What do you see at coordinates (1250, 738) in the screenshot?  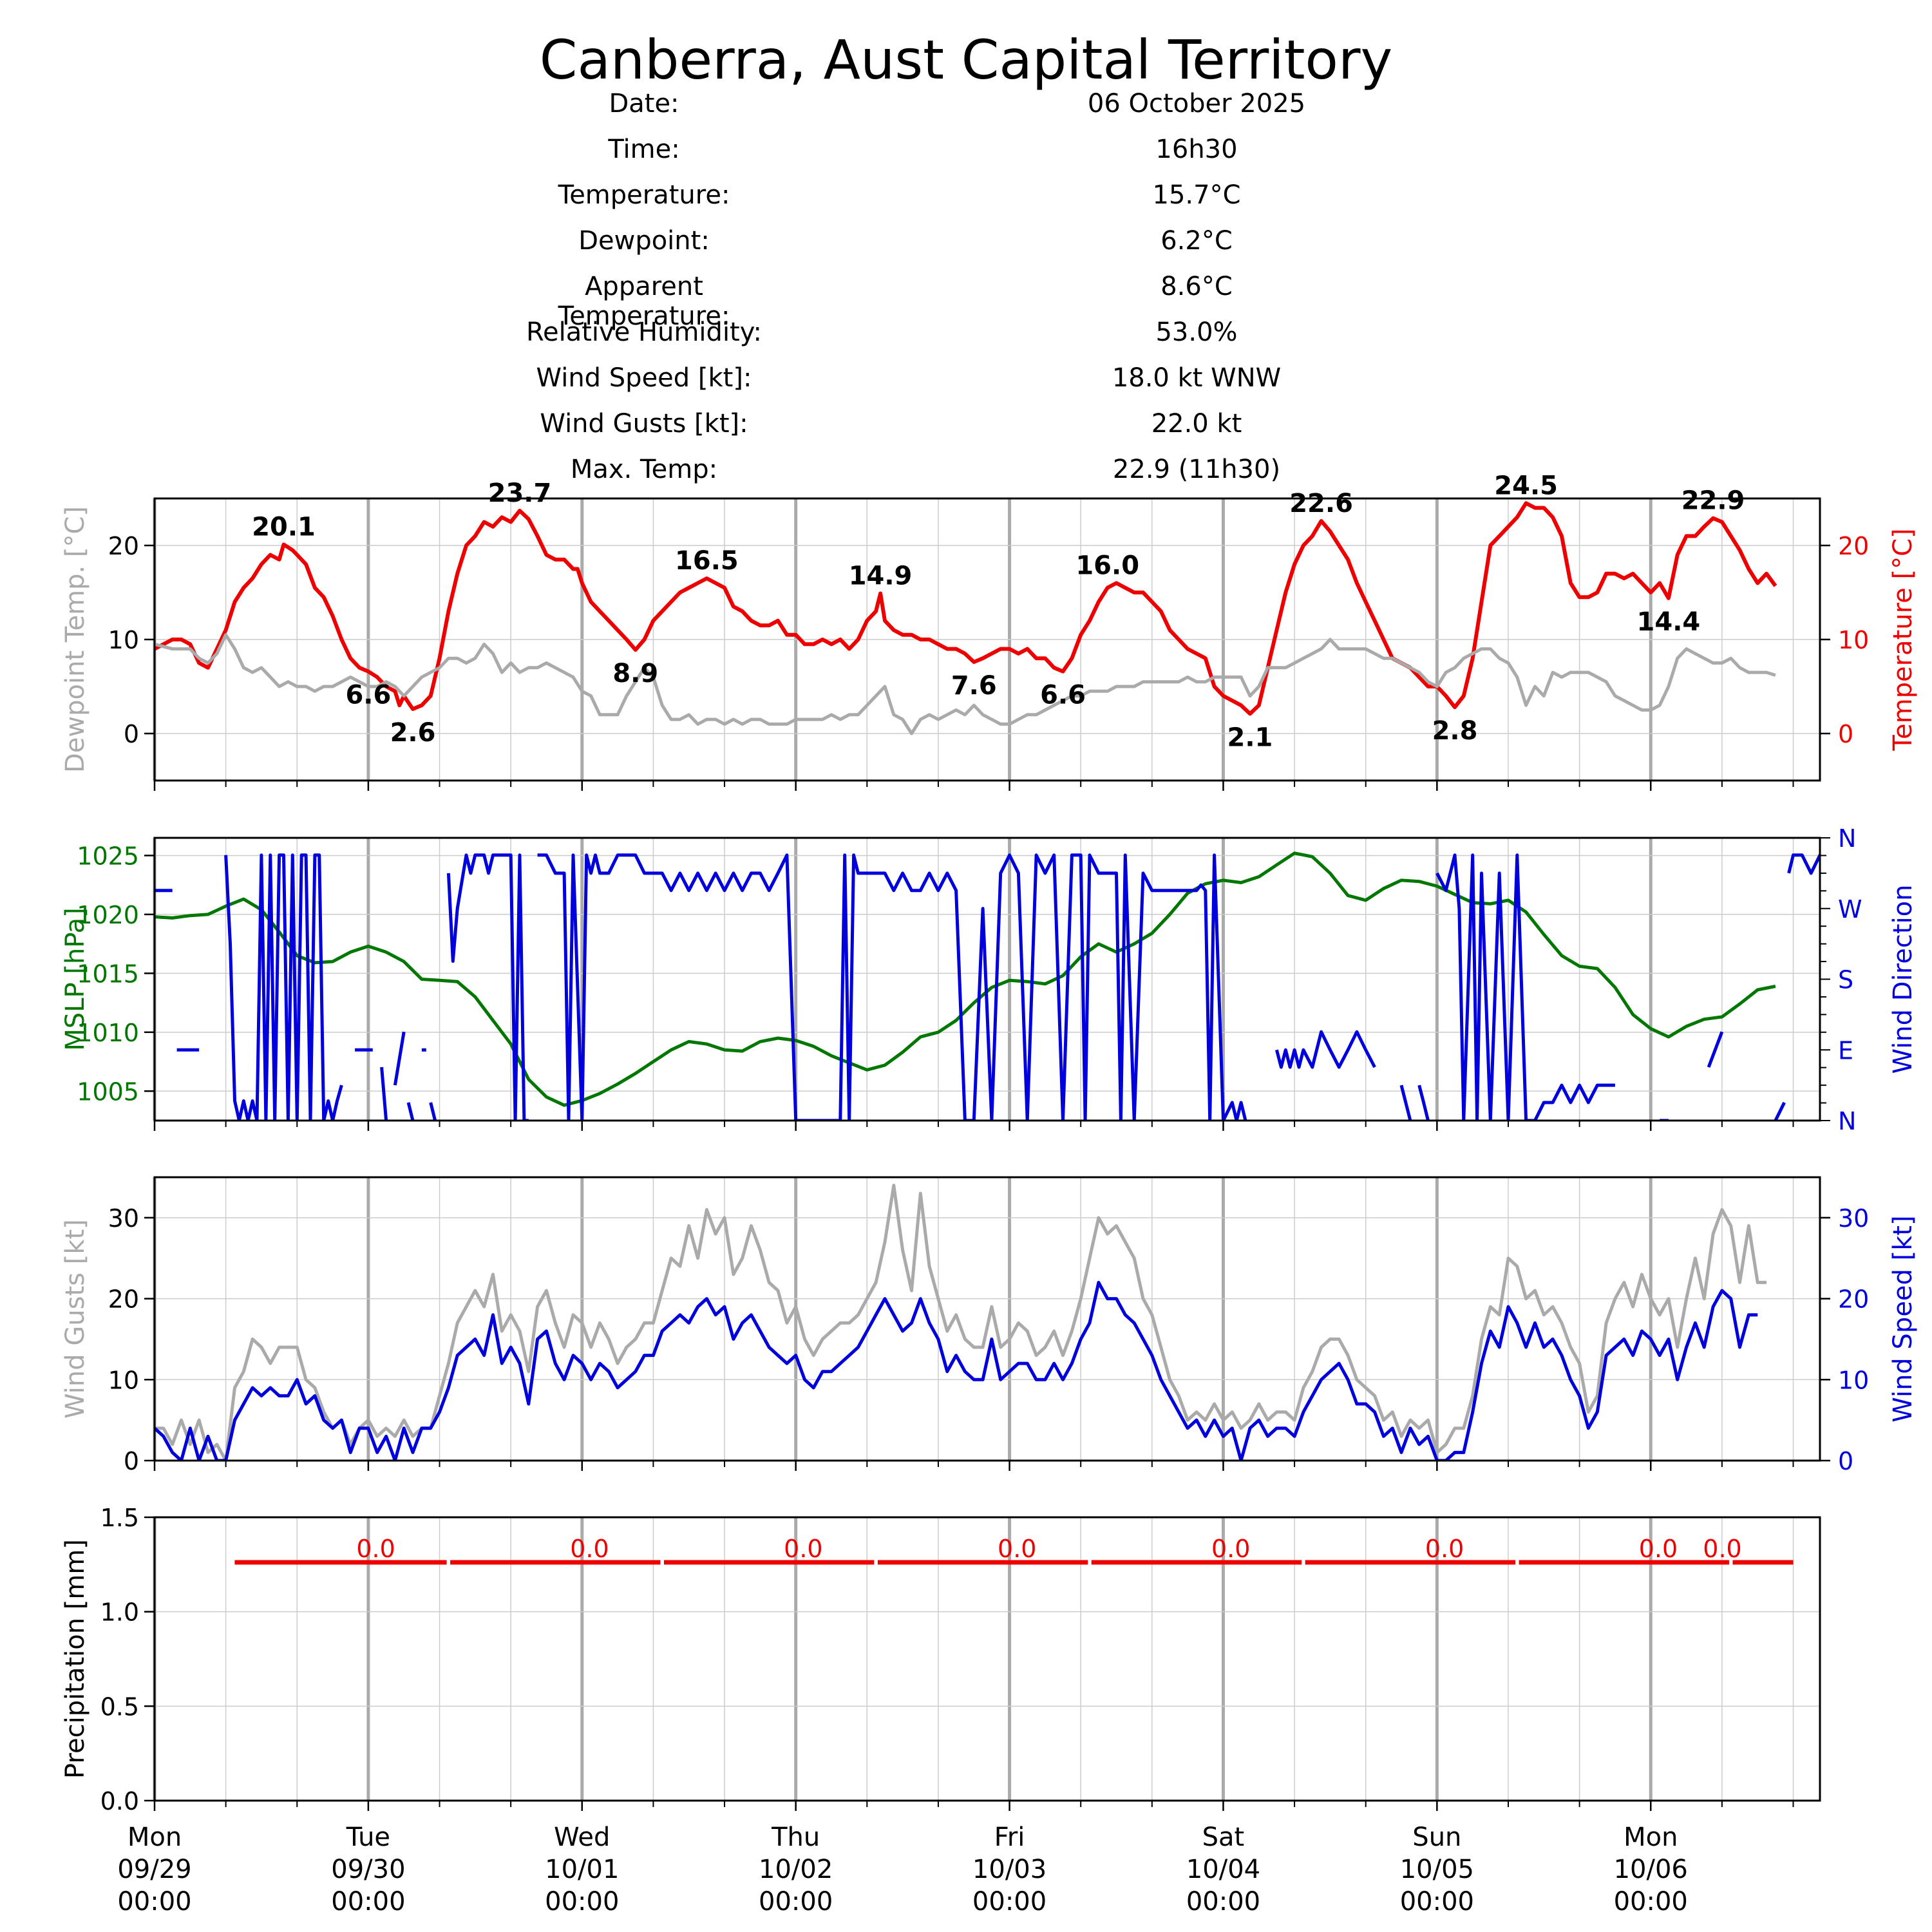 I see `extreme-label: 2.1` at bounding box center [1250, 738].